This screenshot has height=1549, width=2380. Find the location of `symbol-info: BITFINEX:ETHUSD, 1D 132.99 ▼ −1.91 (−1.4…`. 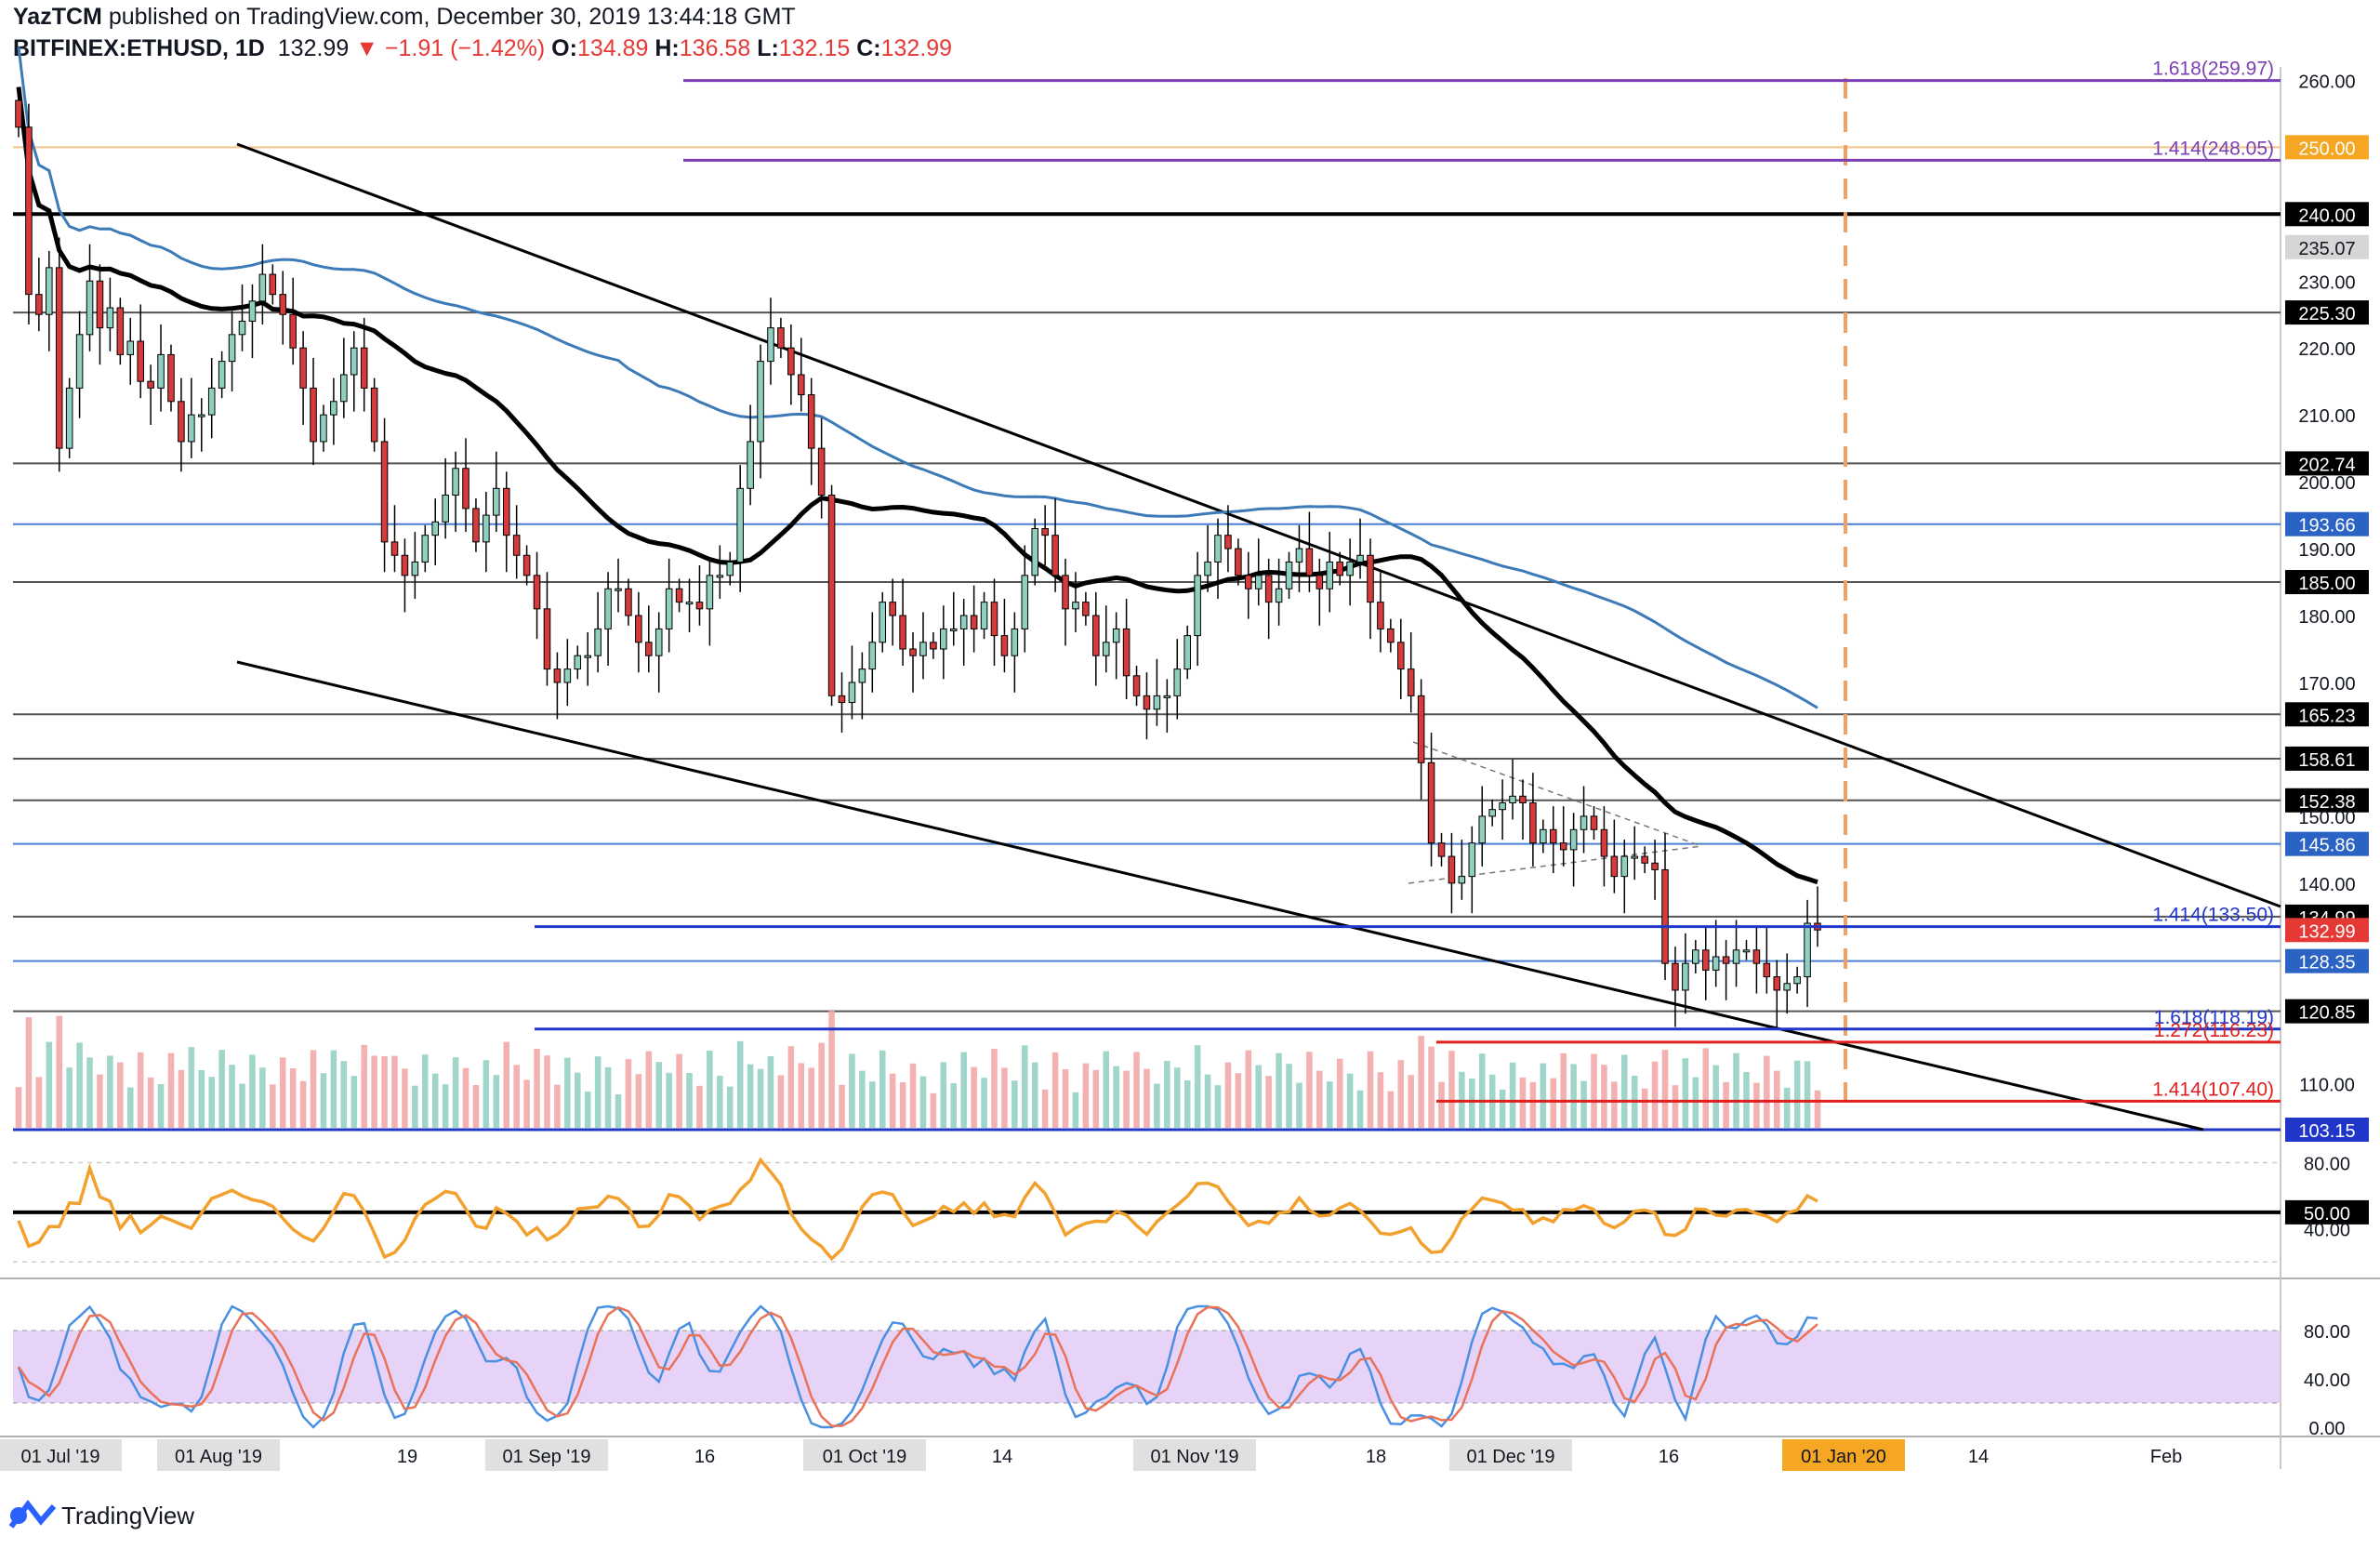

symbol-info: BITFINEX:ETHUSD, 1D 132.99 ▼ −1.91 (−1.4… is located at coordinates (482, 48).